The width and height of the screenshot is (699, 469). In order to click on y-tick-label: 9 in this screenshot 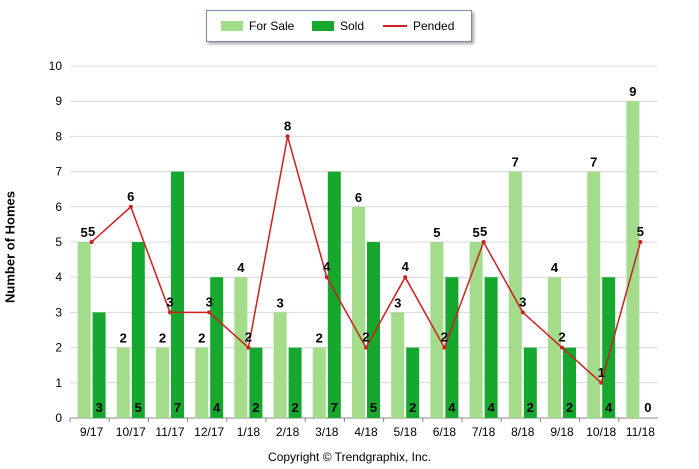, I will do `click(58, 101)`.